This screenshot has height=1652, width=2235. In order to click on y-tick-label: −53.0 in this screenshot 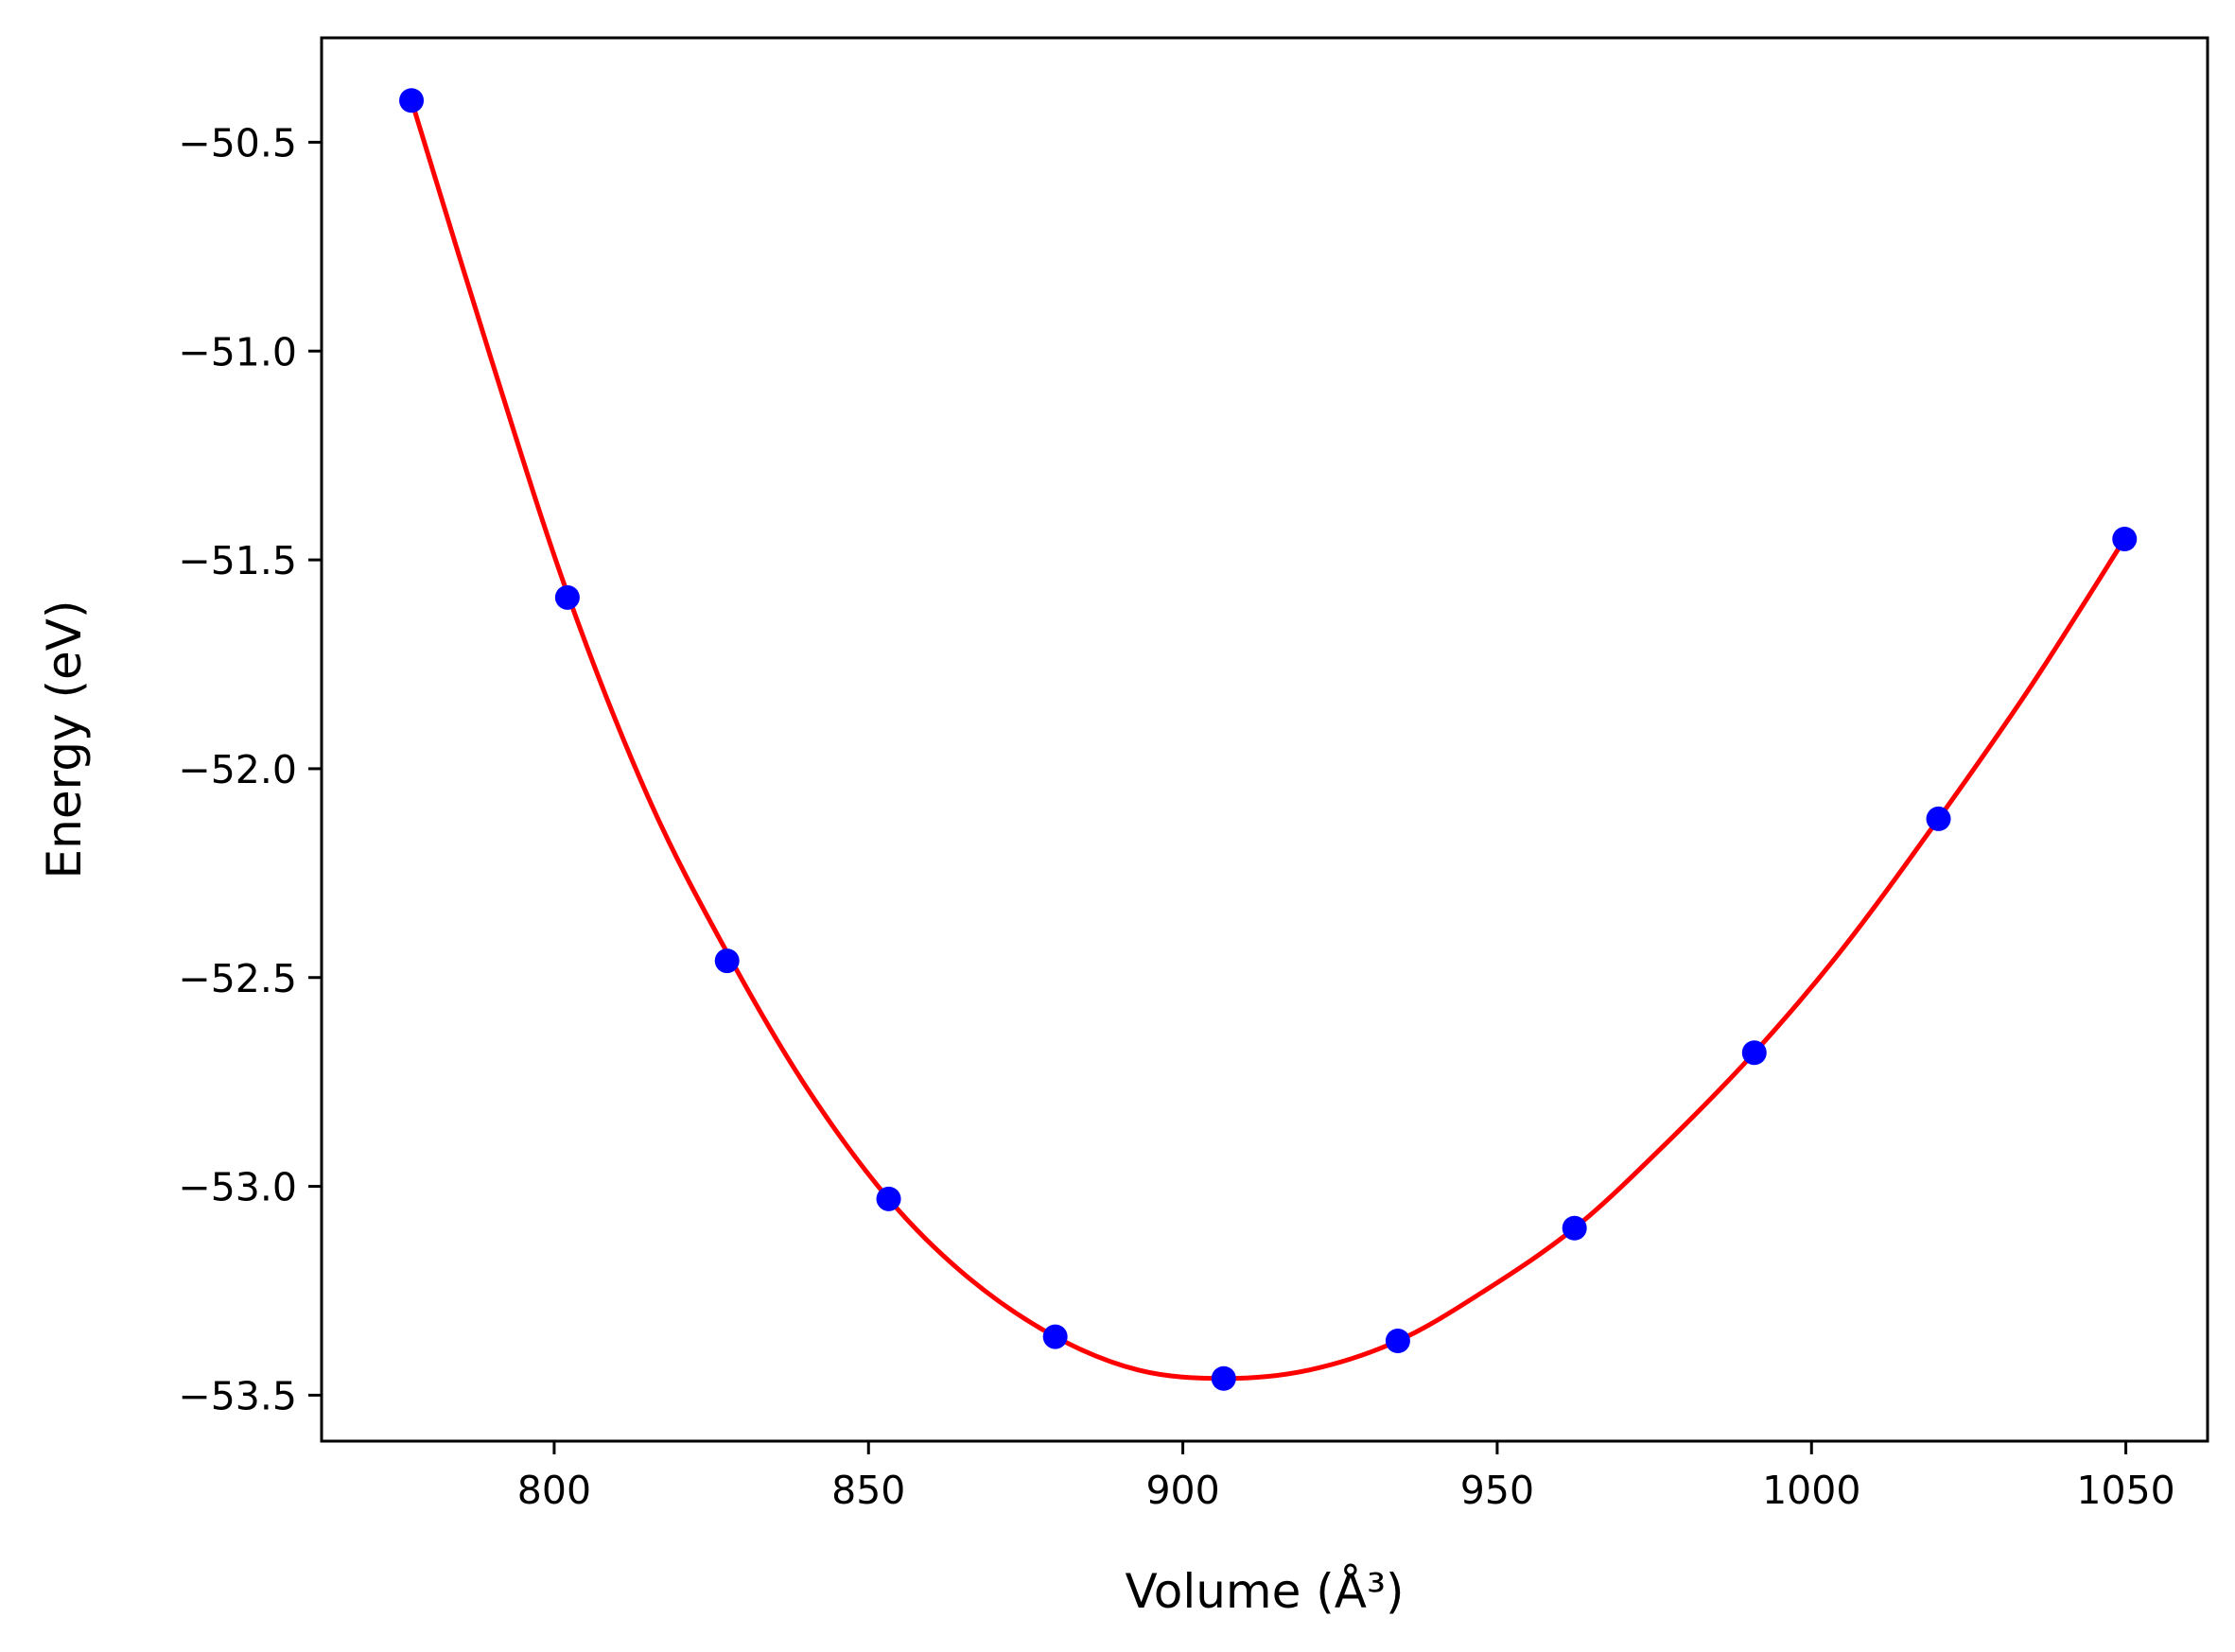, I will do `click(237, 1188)`.